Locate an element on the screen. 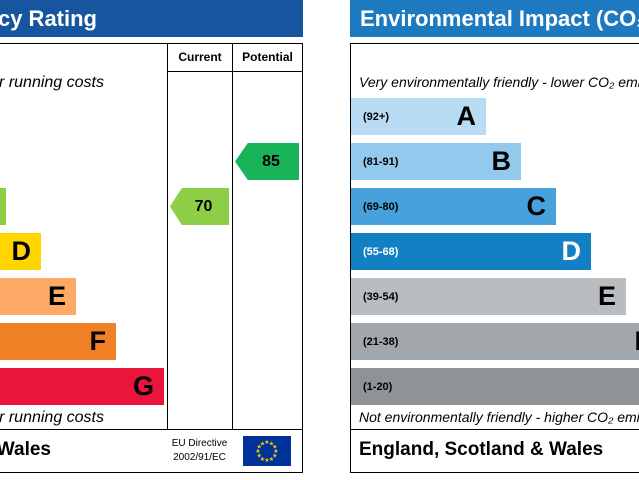  band-row-c: (69-80)C is located at coordinates (84, 206).